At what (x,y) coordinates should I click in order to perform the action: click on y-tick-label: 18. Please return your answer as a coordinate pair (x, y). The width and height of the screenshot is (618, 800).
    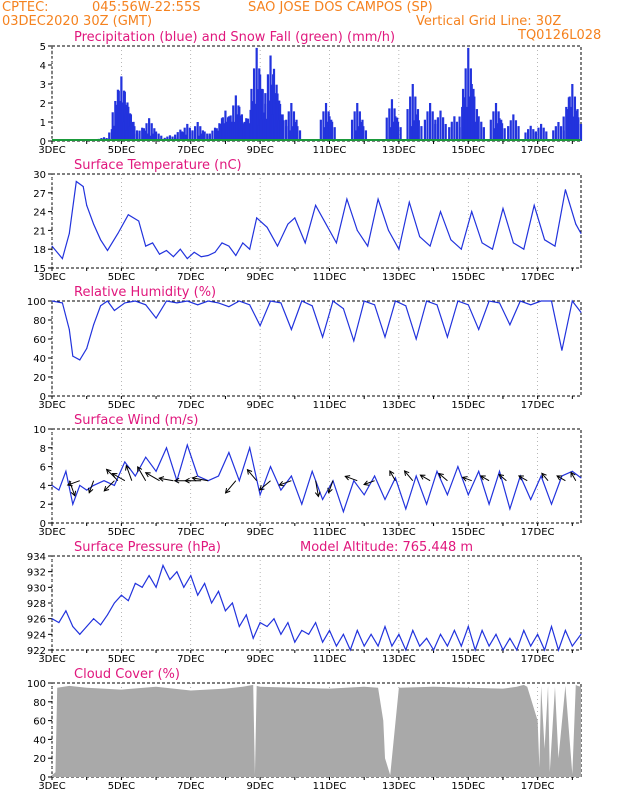
    Looking at the image, I should click on (39, 250).